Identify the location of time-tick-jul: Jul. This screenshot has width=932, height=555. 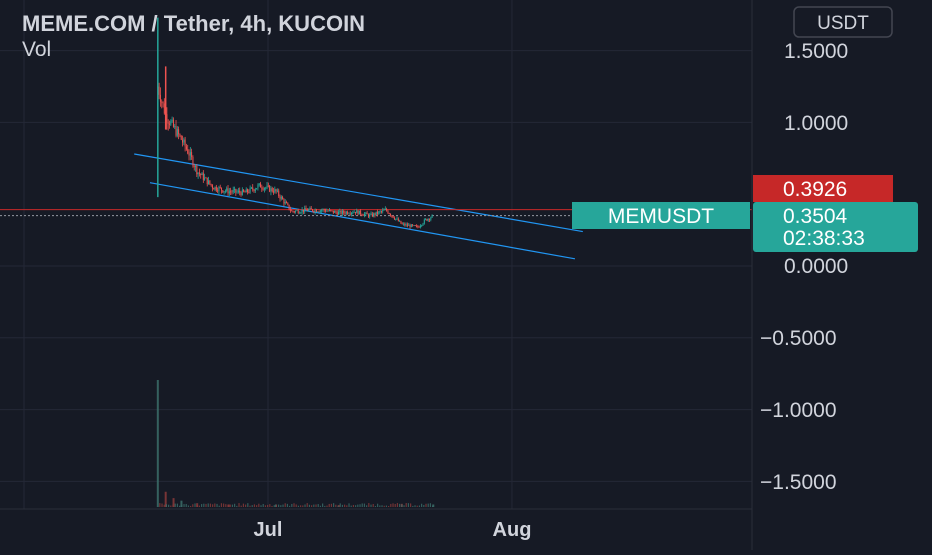
(268, 530).